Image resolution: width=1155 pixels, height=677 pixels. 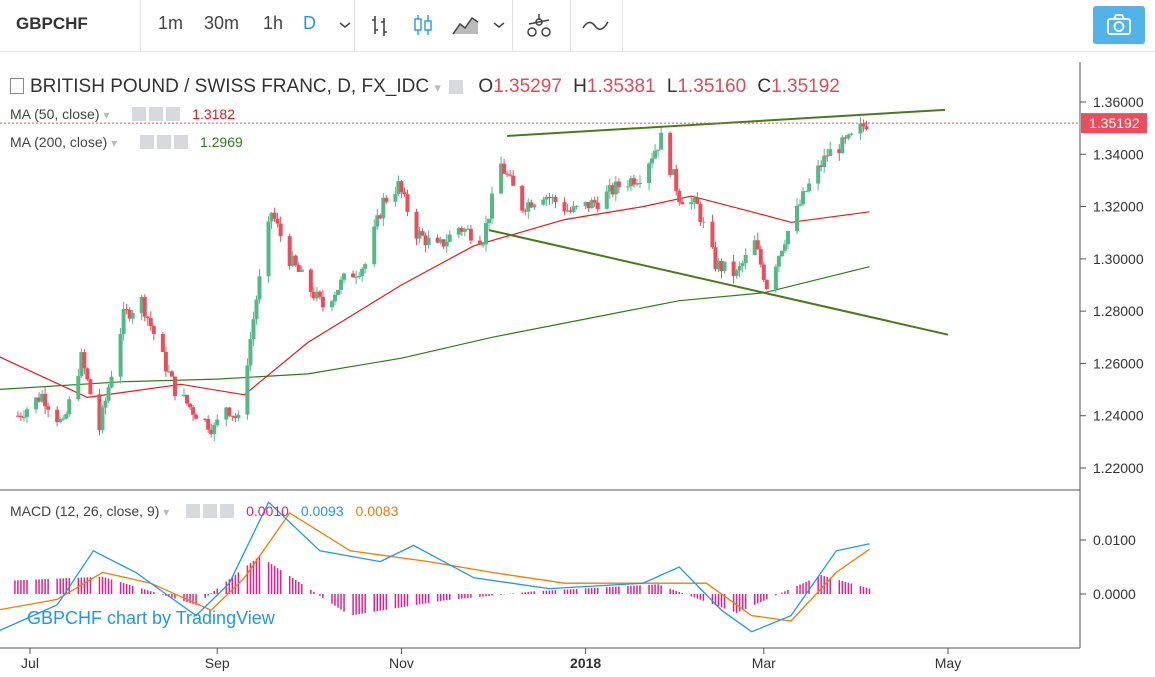 What do you see at coordinates (718, 222) in the screenshot?
I see `trendlines-layer` at bounding box center [718, 222].